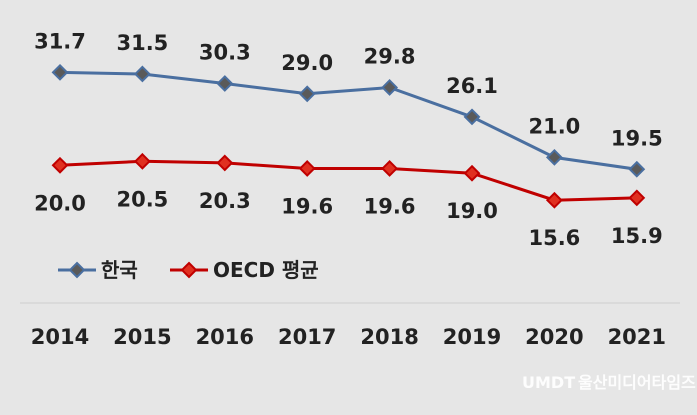  Describe the element at coordinates (637, 236) in the screenshot. I see `data-label-oecd-2021: 15.9` at that location.